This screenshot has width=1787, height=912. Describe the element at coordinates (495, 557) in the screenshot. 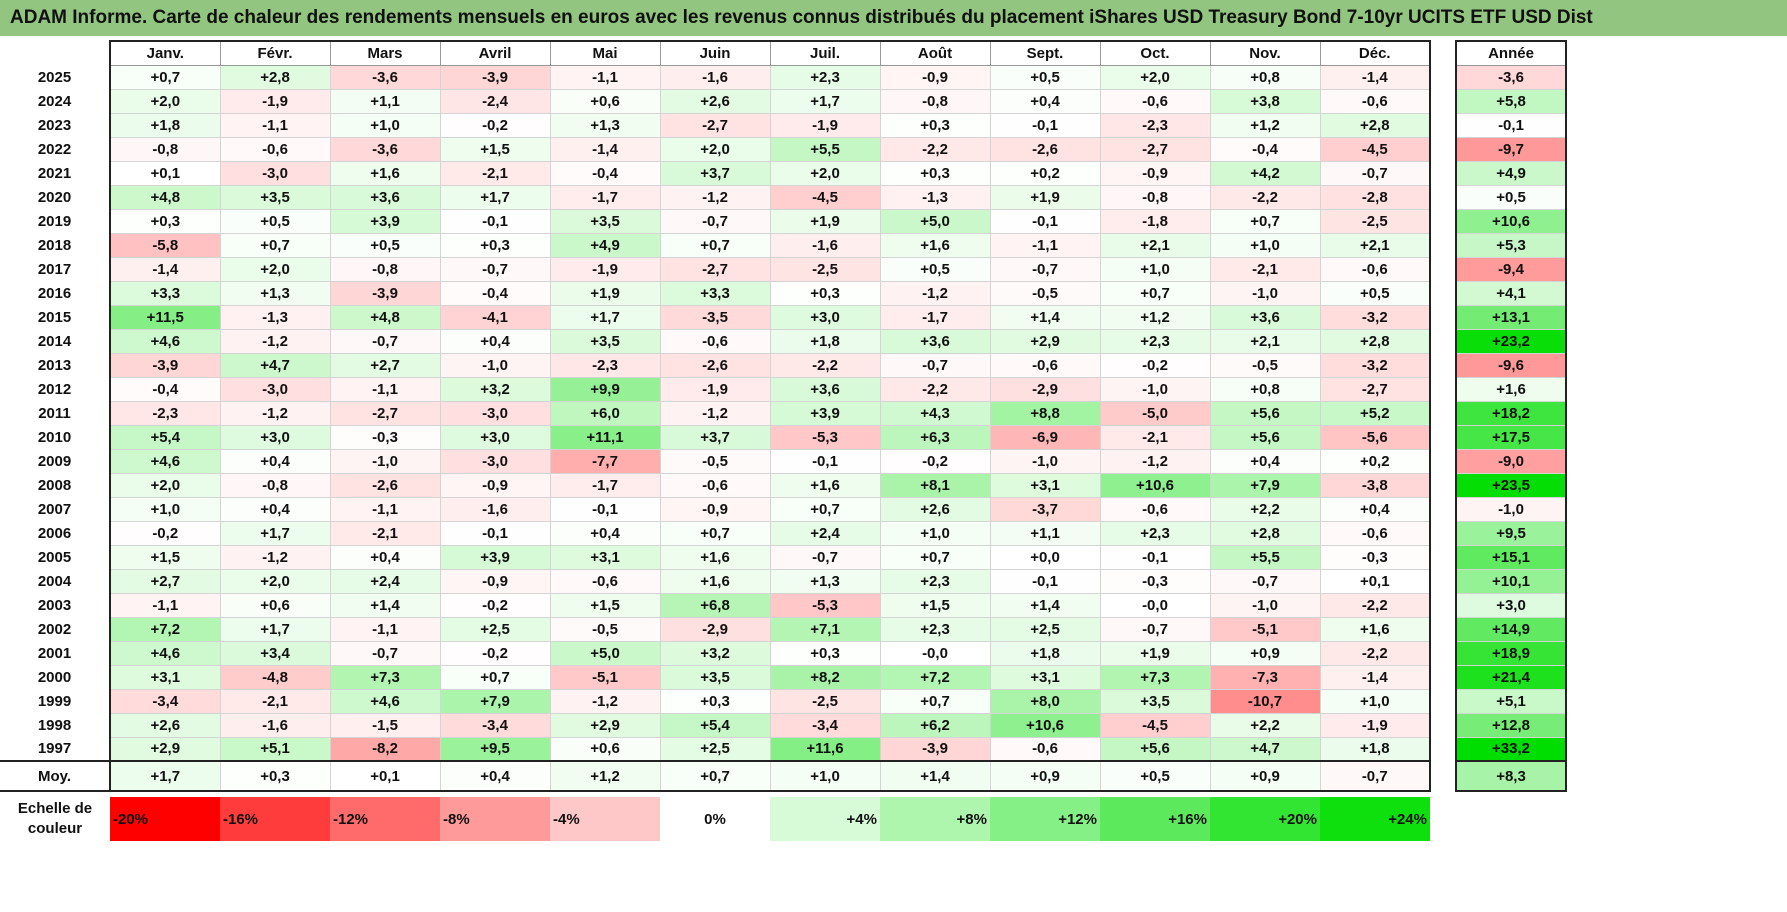

I see `heatmap-cell: +3,9` at that location.